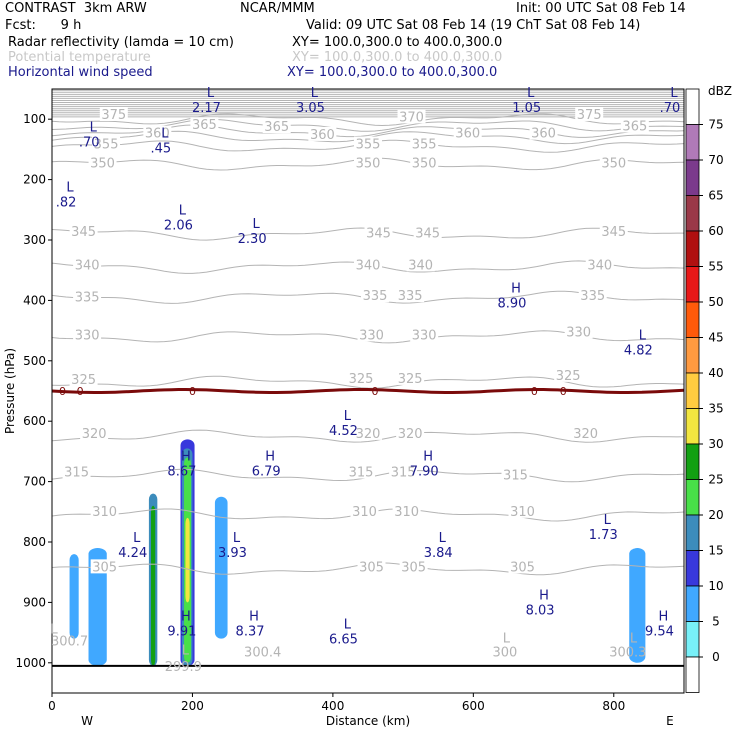 Image resolution: width=740 pixels, height=740 pixels. Describe the element at coordinates (34, 119) in the screenshot. I see `y-tick-label: 100` at that location.